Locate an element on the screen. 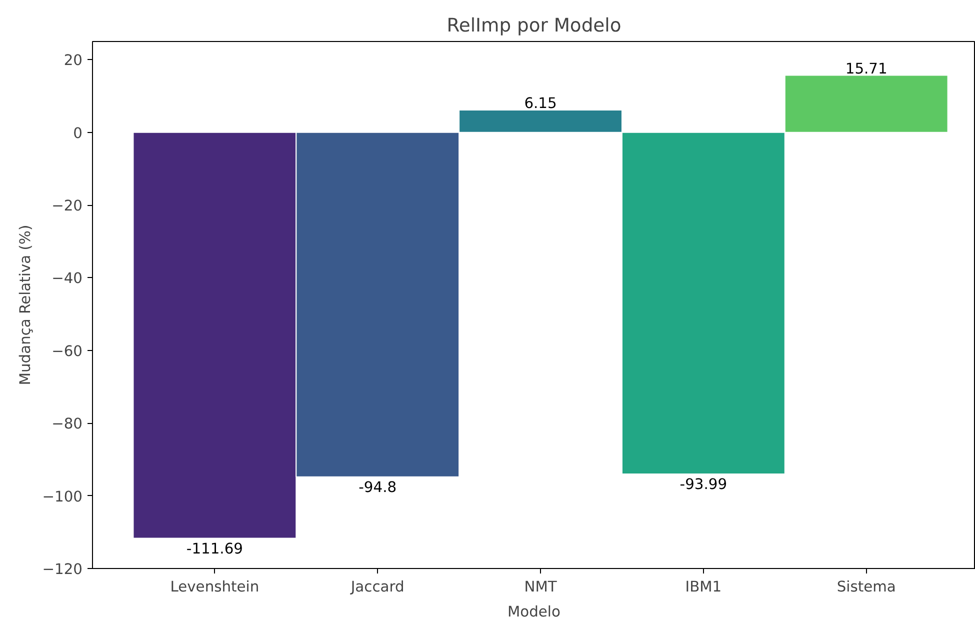 The image size is (975, 623). y-tick-label: −80 is located at coordinates (67, 424).